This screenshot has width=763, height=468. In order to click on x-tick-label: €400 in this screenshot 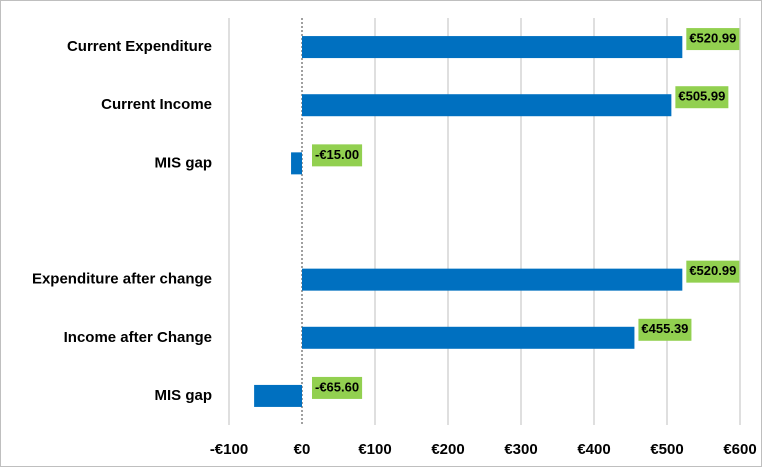, I will do `click(593, 449)`.